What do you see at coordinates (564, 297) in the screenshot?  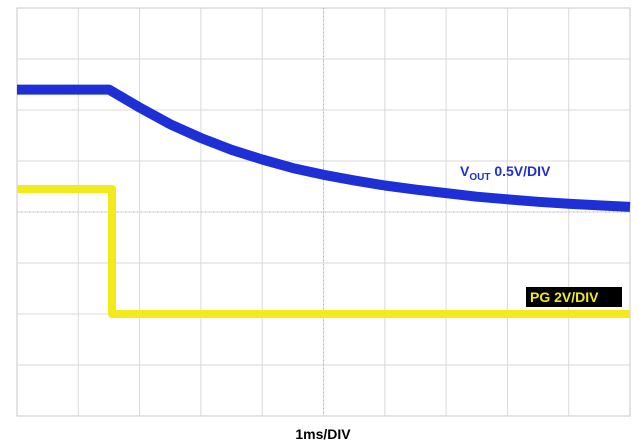 I see `pg-label: PG 2V/DIV` at bounding box center [564, 297].